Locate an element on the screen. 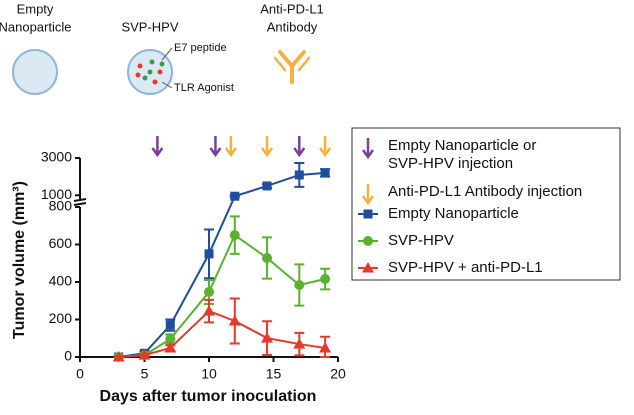 The height and width of the screenshot is (415, 634). legend-label: SVP-HPV injection is located at coordinates (450, 163).